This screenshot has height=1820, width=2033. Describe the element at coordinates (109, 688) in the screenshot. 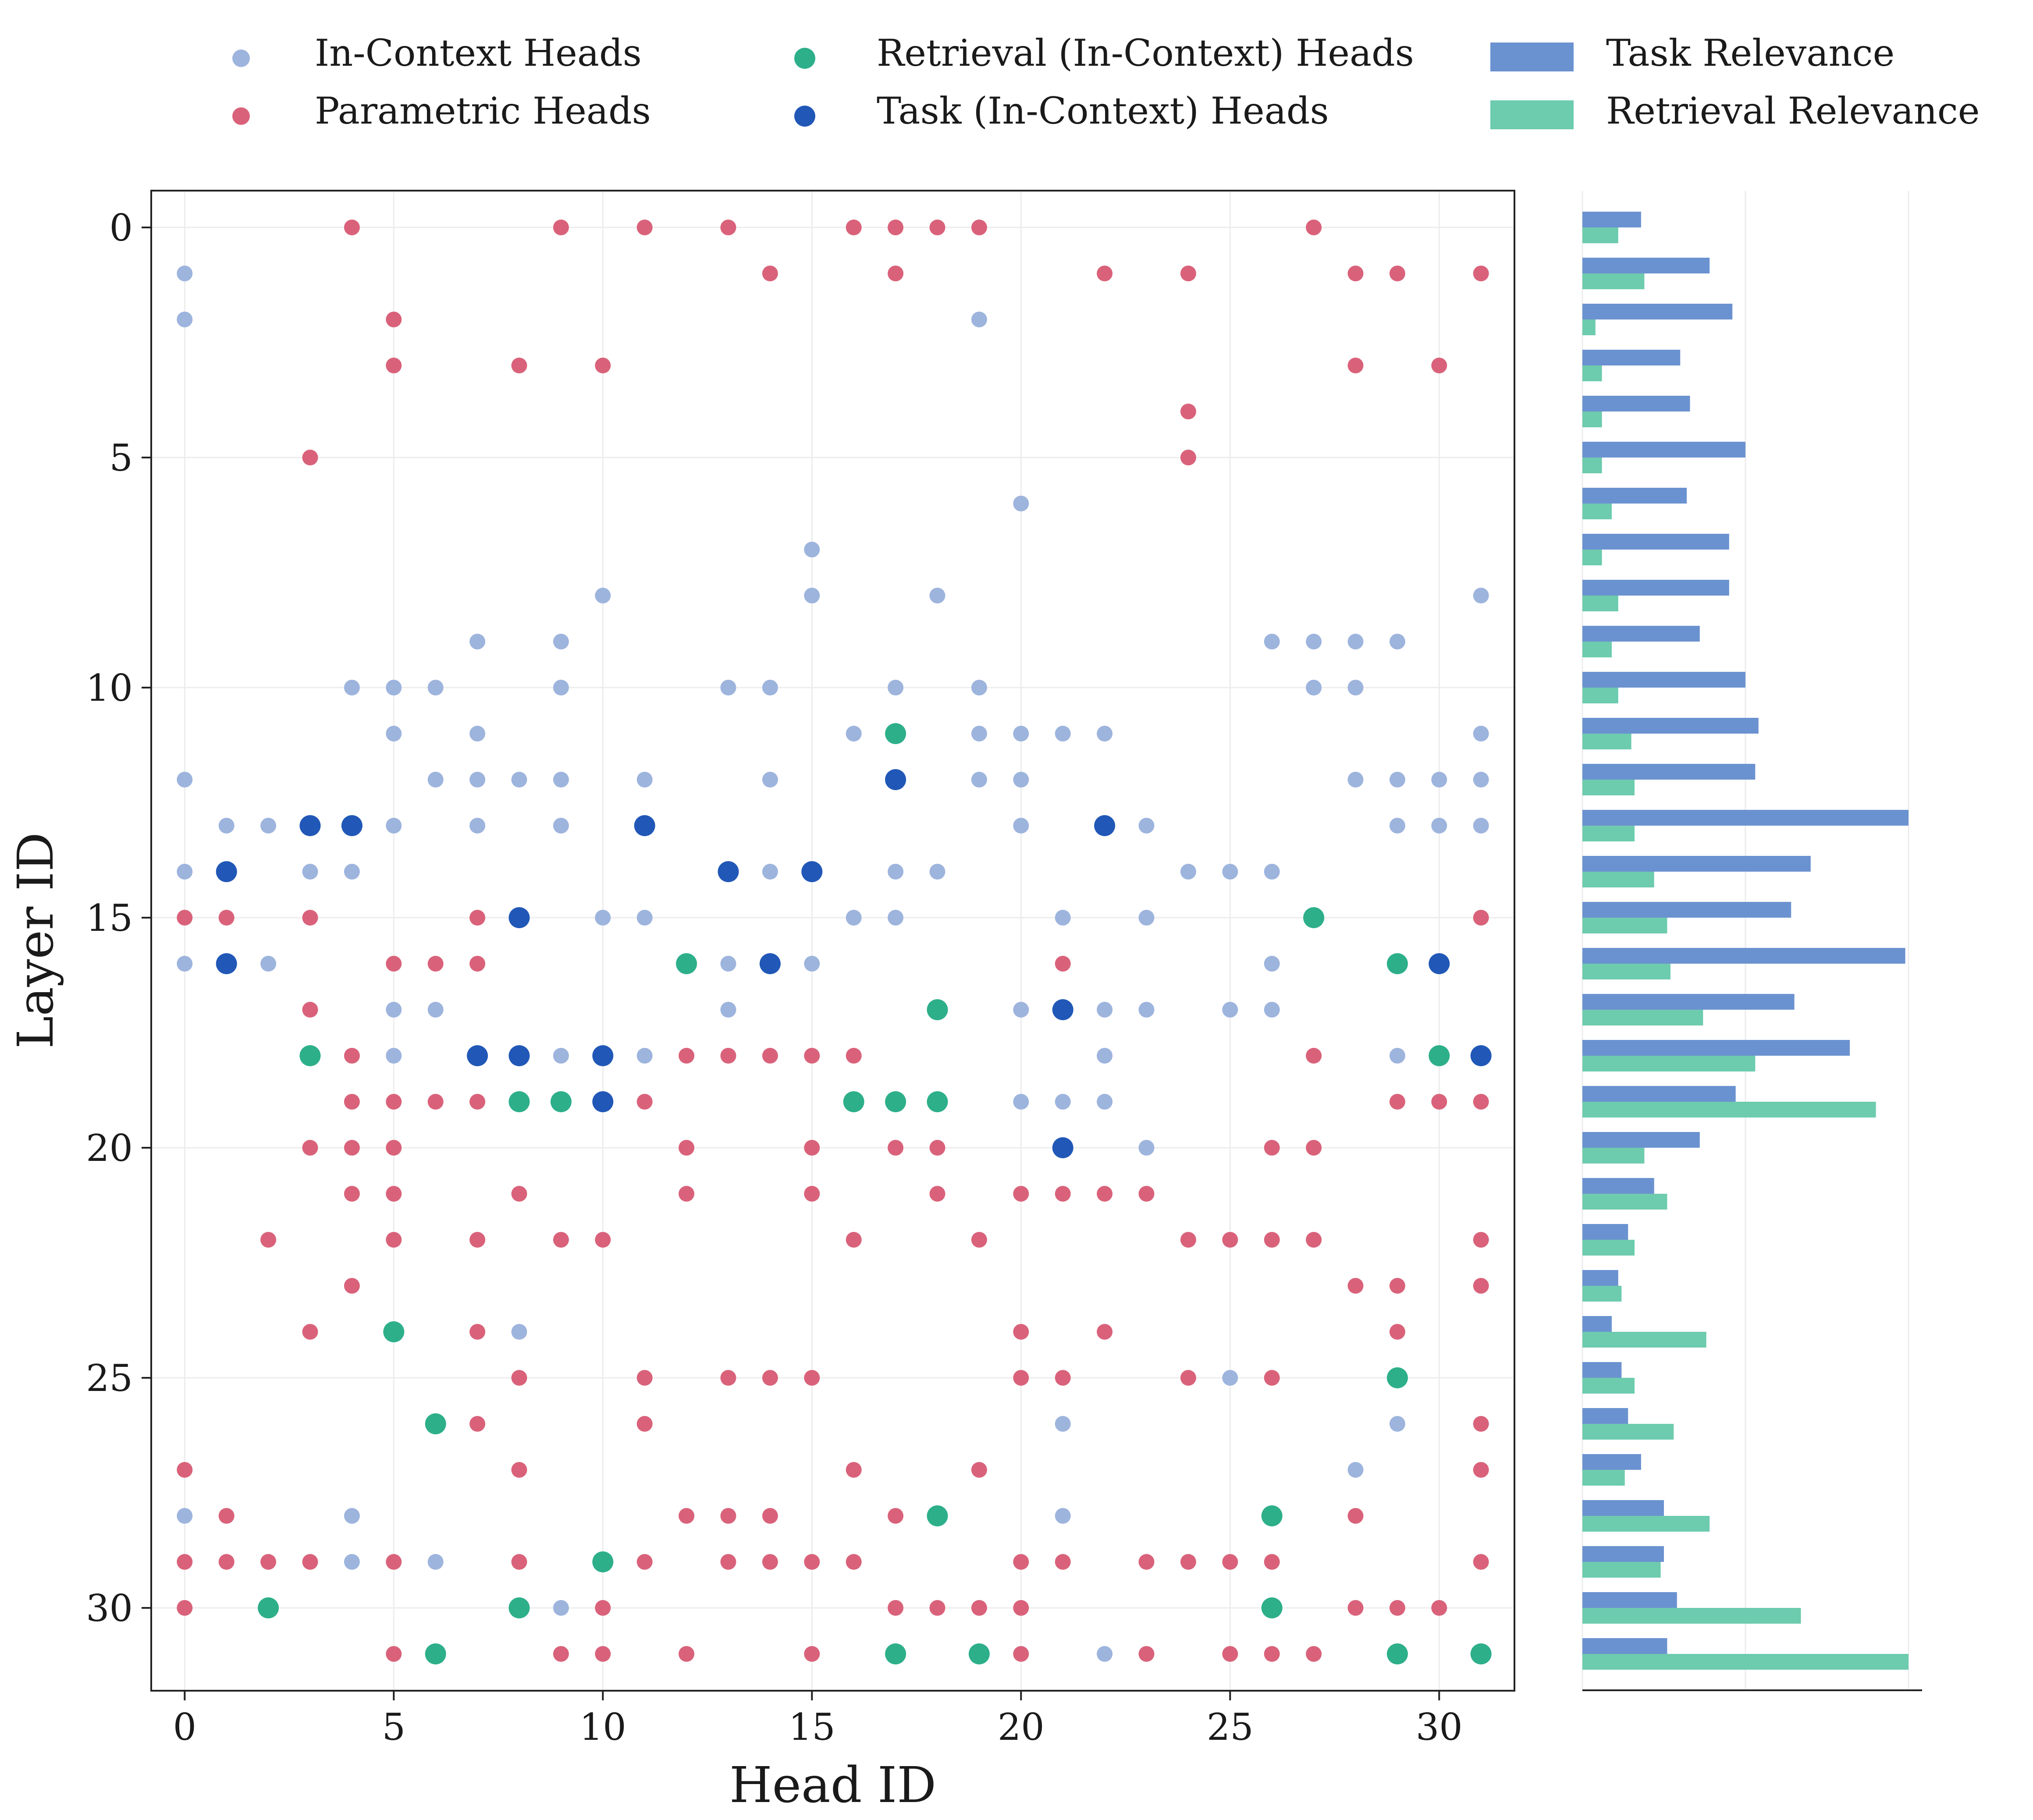

I see `y-tick-label: 10` at that location.